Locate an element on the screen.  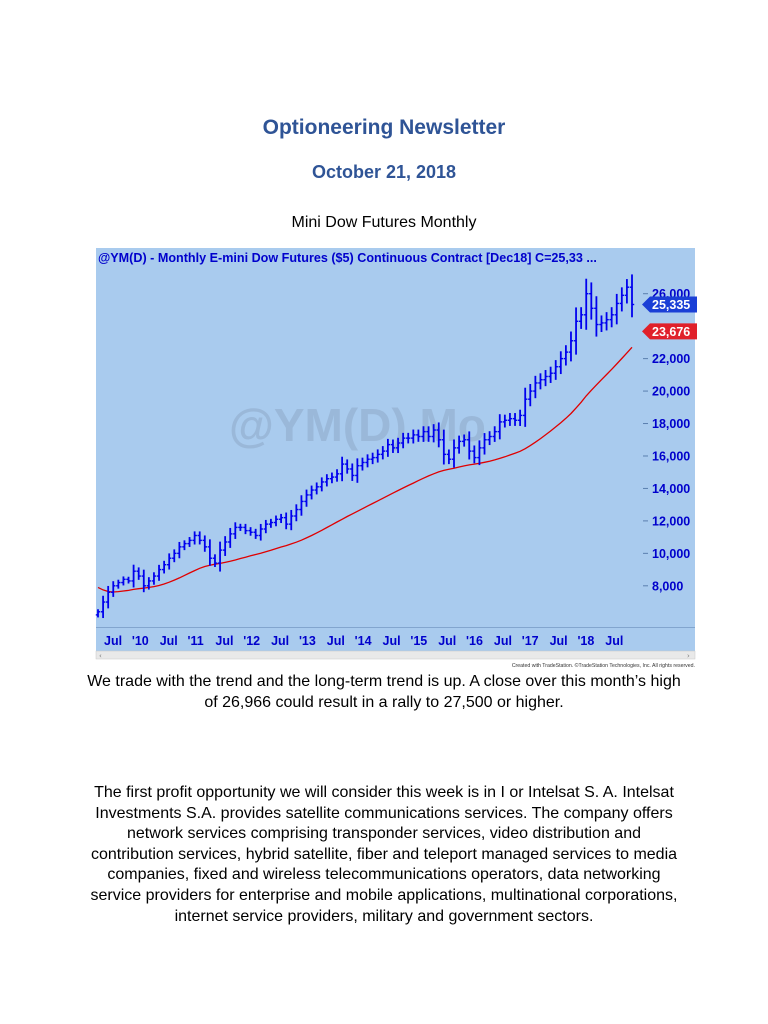
y-tick-label: 10,000 is located at coordinates (671, 554).